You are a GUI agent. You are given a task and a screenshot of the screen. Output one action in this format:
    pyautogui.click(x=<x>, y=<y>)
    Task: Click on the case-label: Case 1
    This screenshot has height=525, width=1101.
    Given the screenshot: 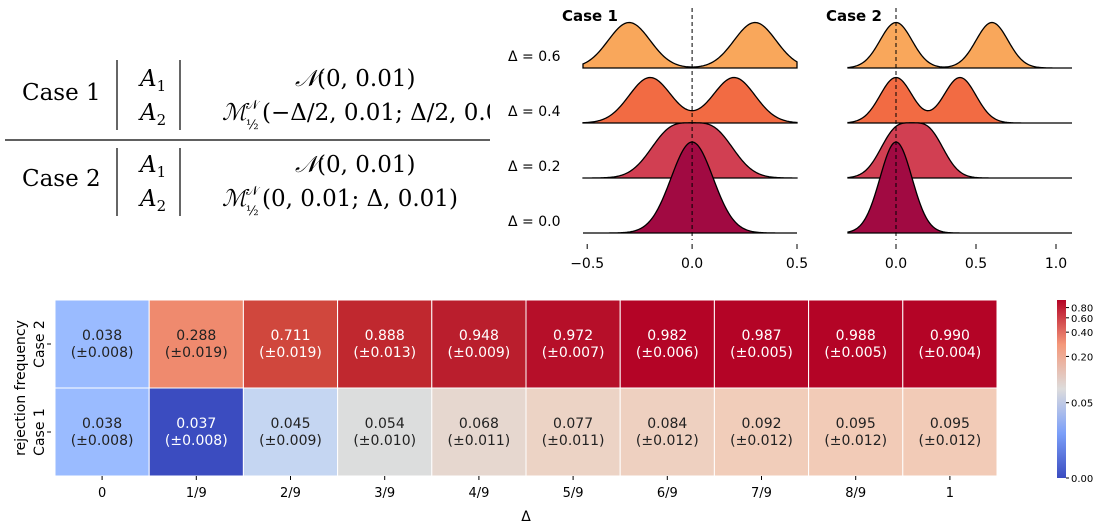 What is the action you would take?
    pyautogui.click(x=61, y=93)
    